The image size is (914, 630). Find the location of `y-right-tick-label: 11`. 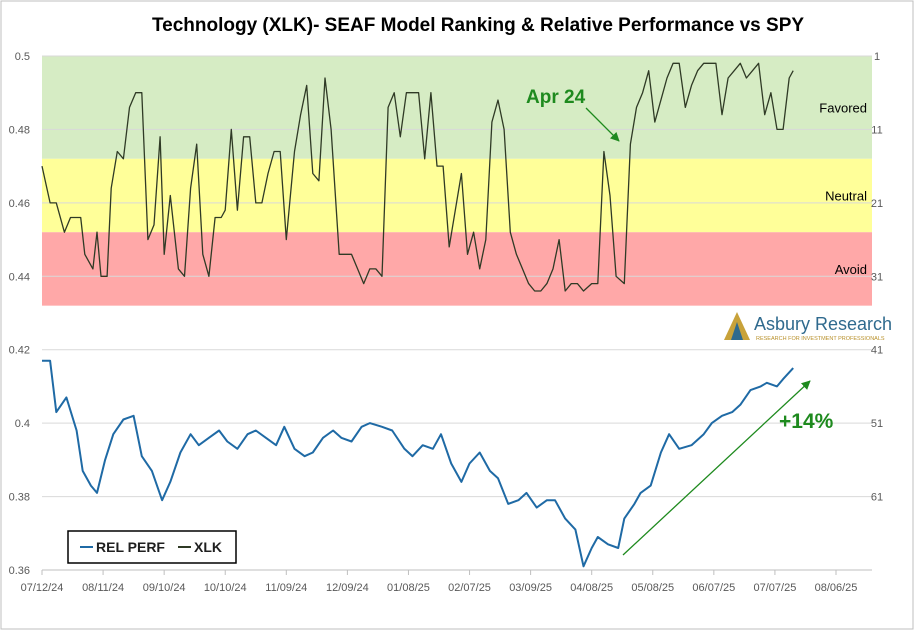

y-right-tick-label: 11 is located at coordinates (876, 130).